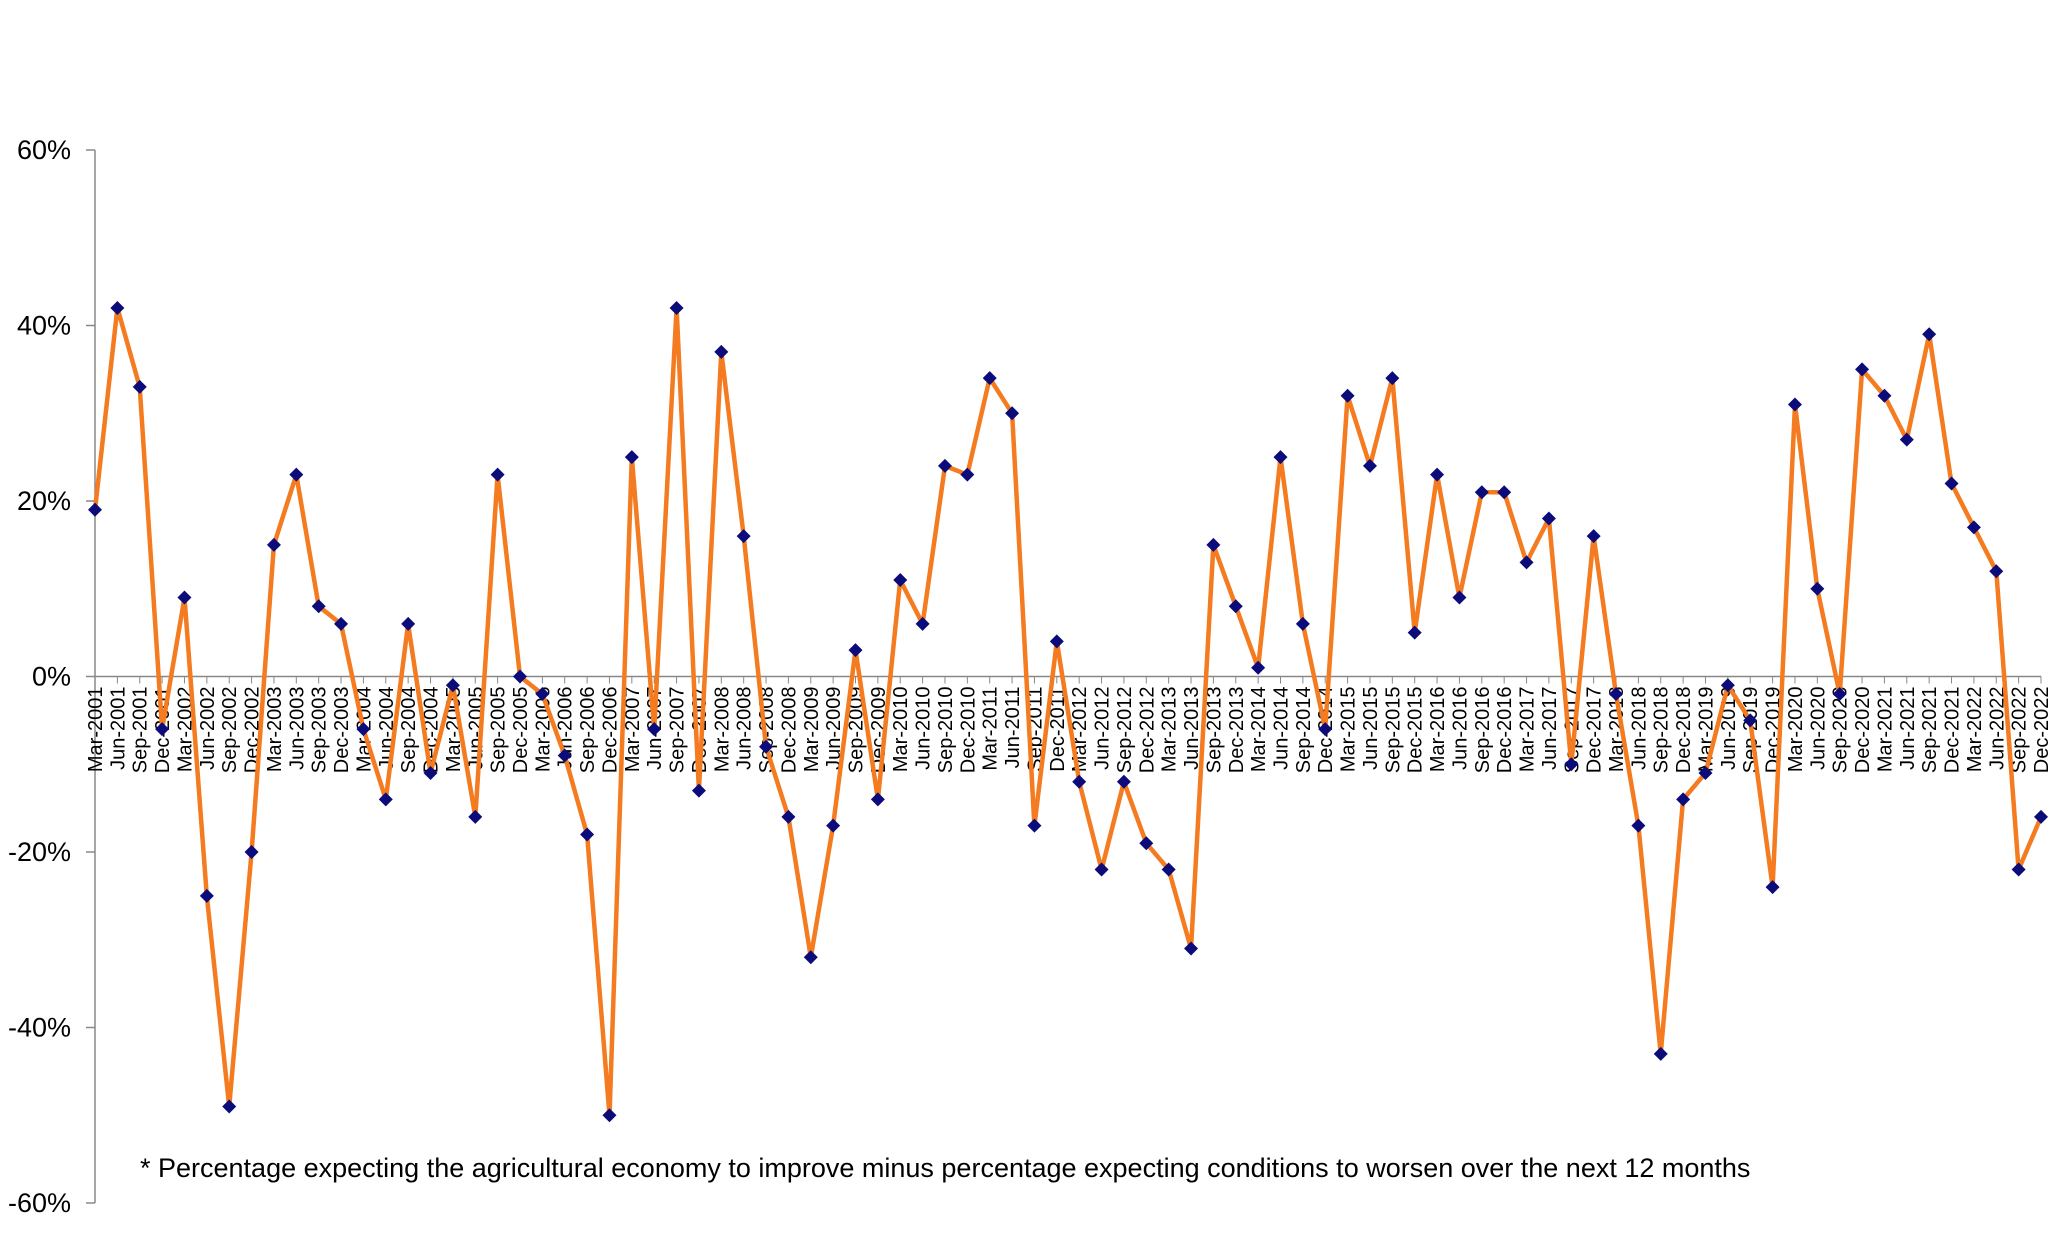 This screenshot has width=2048, height=1244. What do you see at coordinates (44, 326) in the screenshot?
I see `y-tick-label: 40%` at bounding box center [44, 326].